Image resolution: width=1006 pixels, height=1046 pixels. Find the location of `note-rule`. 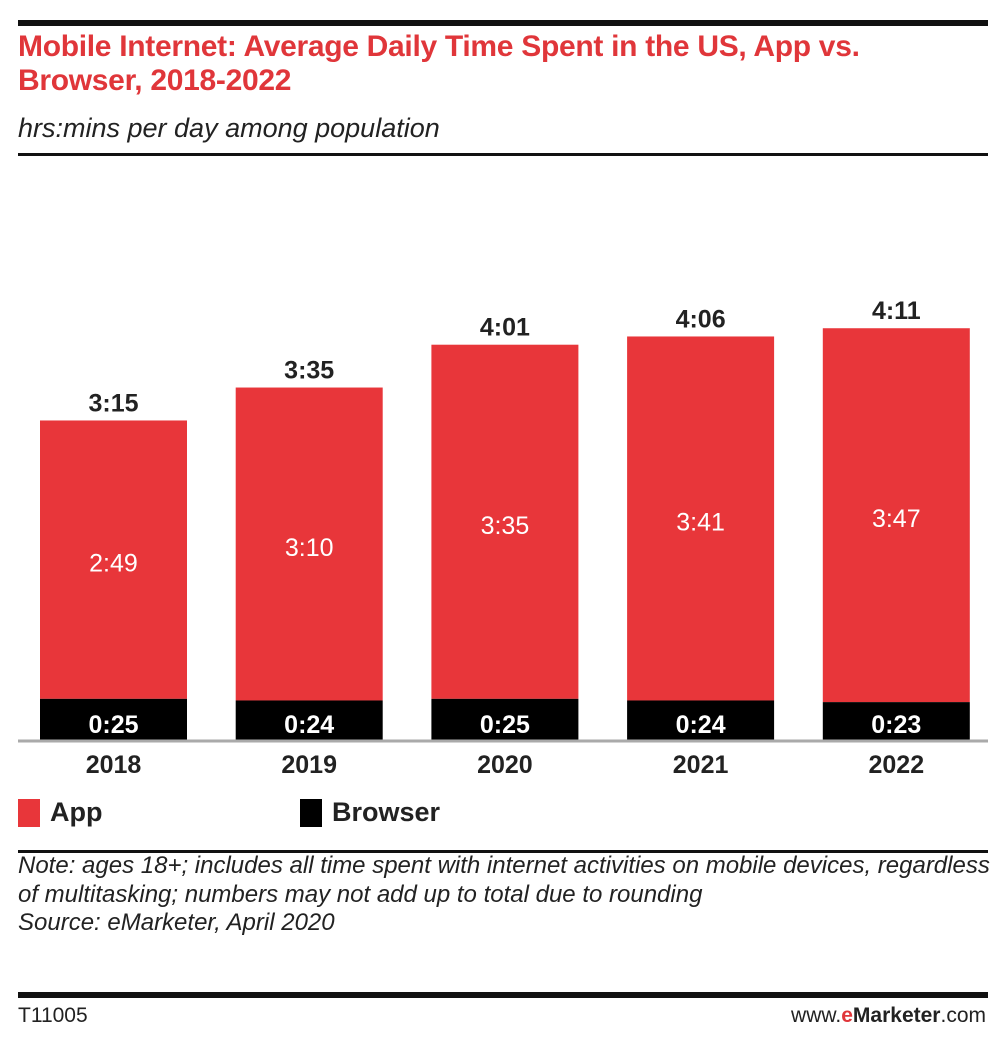

note-rule is located at coordinates (503, 851).